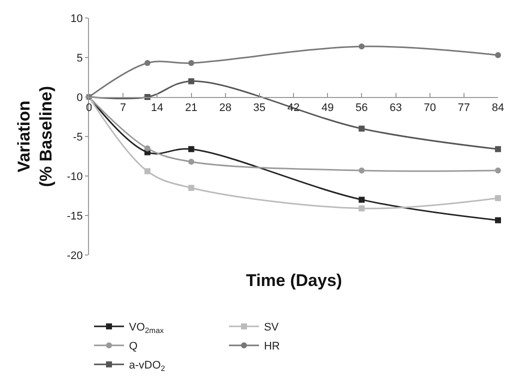  I want to click on x-tick-label: 84, so click(498, 108).